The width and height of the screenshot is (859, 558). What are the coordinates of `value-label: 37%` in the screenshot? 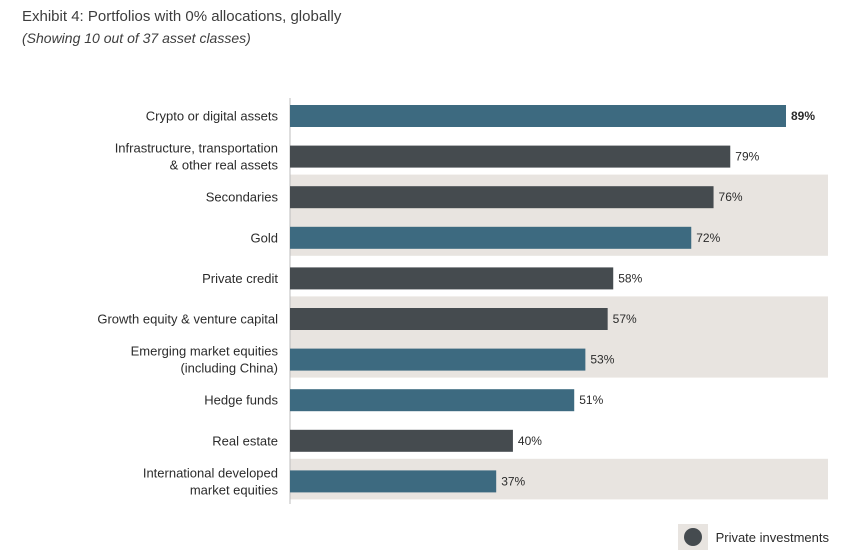 It's located at (513, 481).